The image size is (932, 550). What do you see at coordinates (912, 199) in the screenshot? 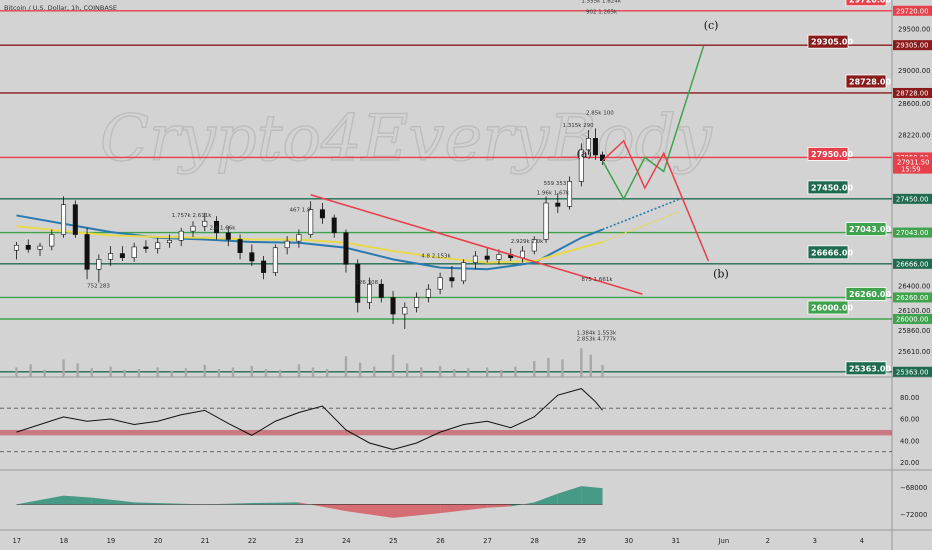
I see `axis-level-label-4: 27450.00` at bounding box center [912, 199].